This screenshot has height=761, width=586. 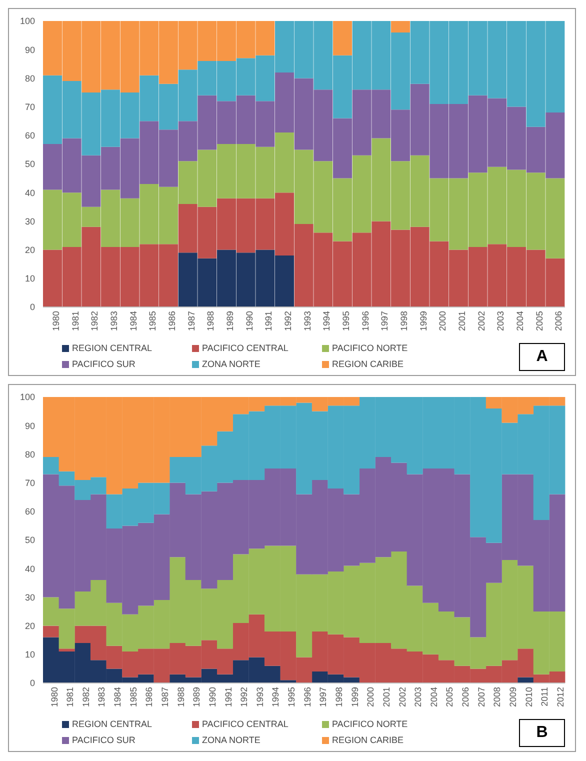 I want to click on text: B, so click(x=542, y=733).